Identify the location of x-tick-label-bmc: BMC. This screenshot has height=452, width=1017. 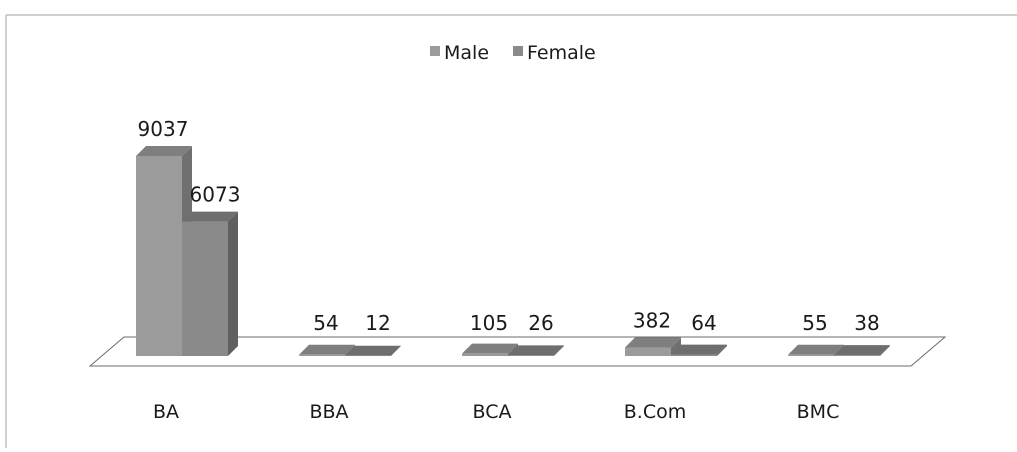
(818, 412).